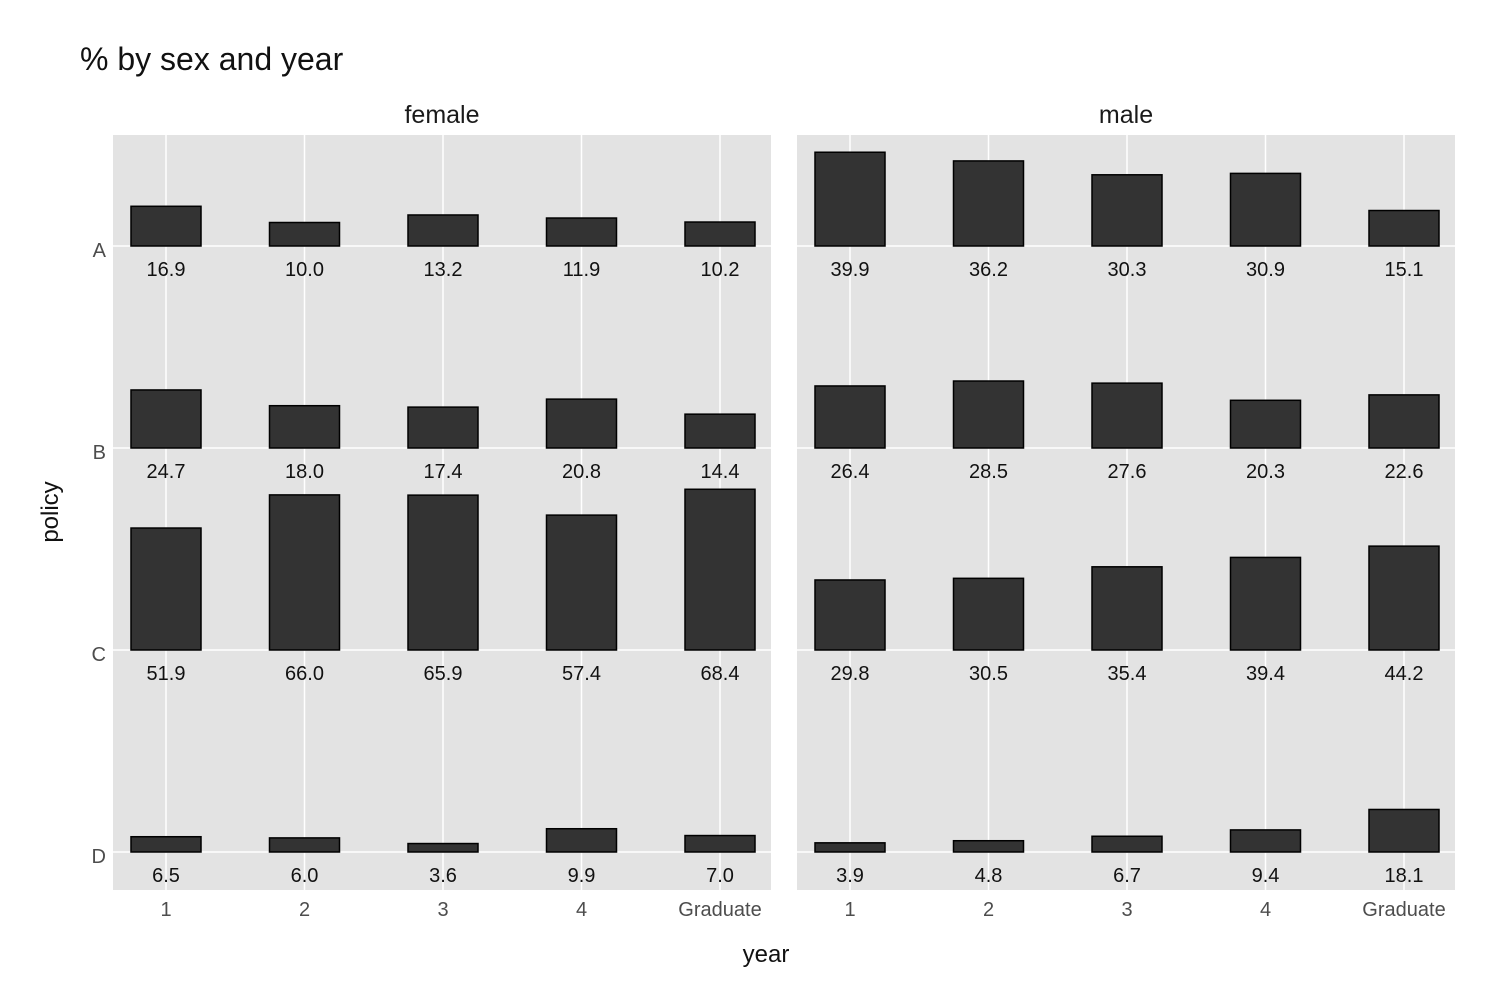 The width and height of the screenshot is (1506, 1004). Describe the element at coordinates (581, 270) in the screenshot. I see `data-label: 11.9` at that location.